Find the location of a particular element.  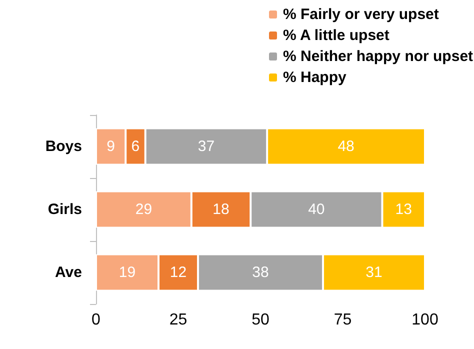

data-label: 31 is located at coordinates (374, 272).